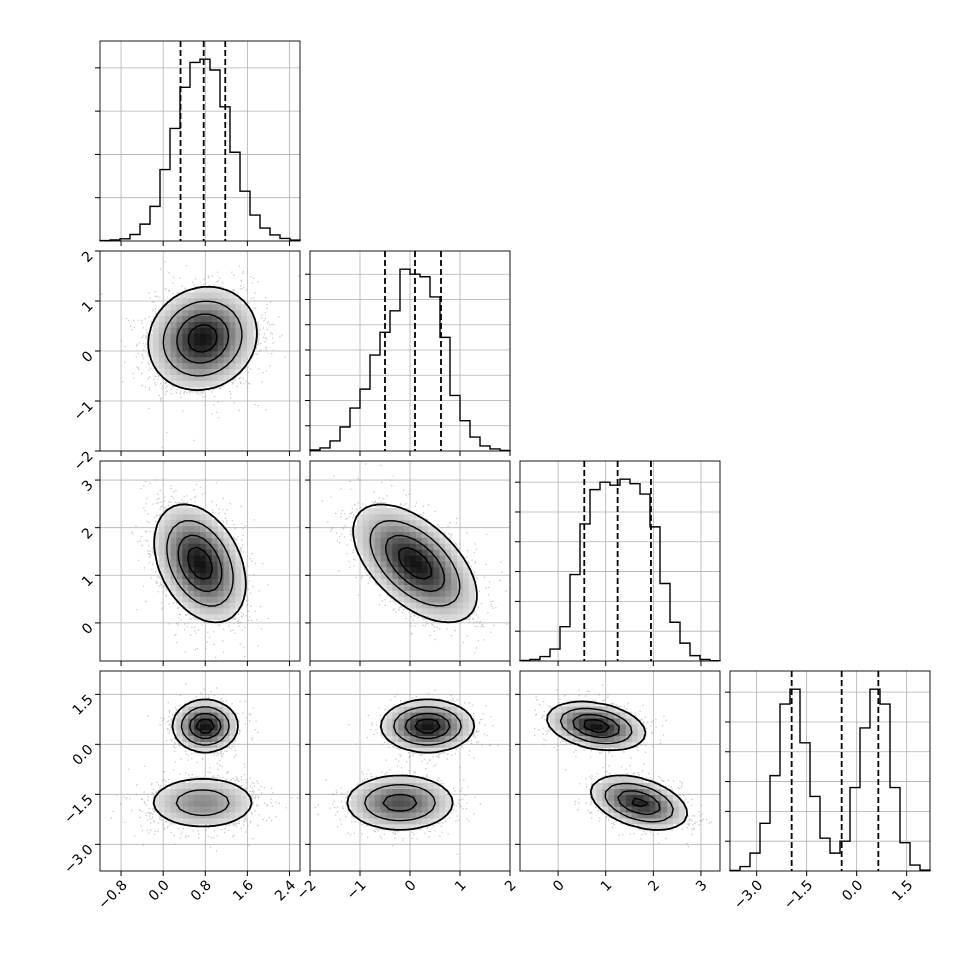 This screenshot has height=970, width=970. Describe the element at coordinates (181, 791) in the screenshot. I see `scatter-panel-3: −0.8 0.0 0.8 1.6 2.4−3.0−1.50.01.5` at that location.